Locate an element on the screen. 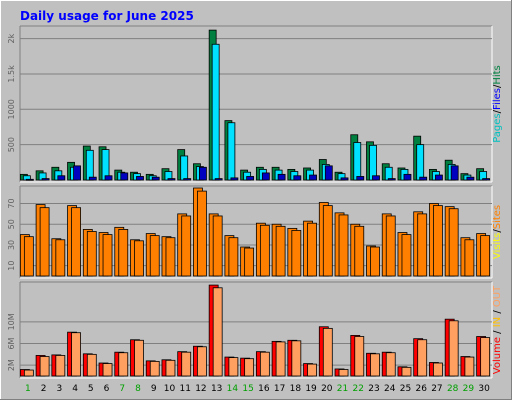 Image resolution: width=512 pixels, height=405 pixels. x-tick-label-22: 22 is located at coordinates (358, 389).